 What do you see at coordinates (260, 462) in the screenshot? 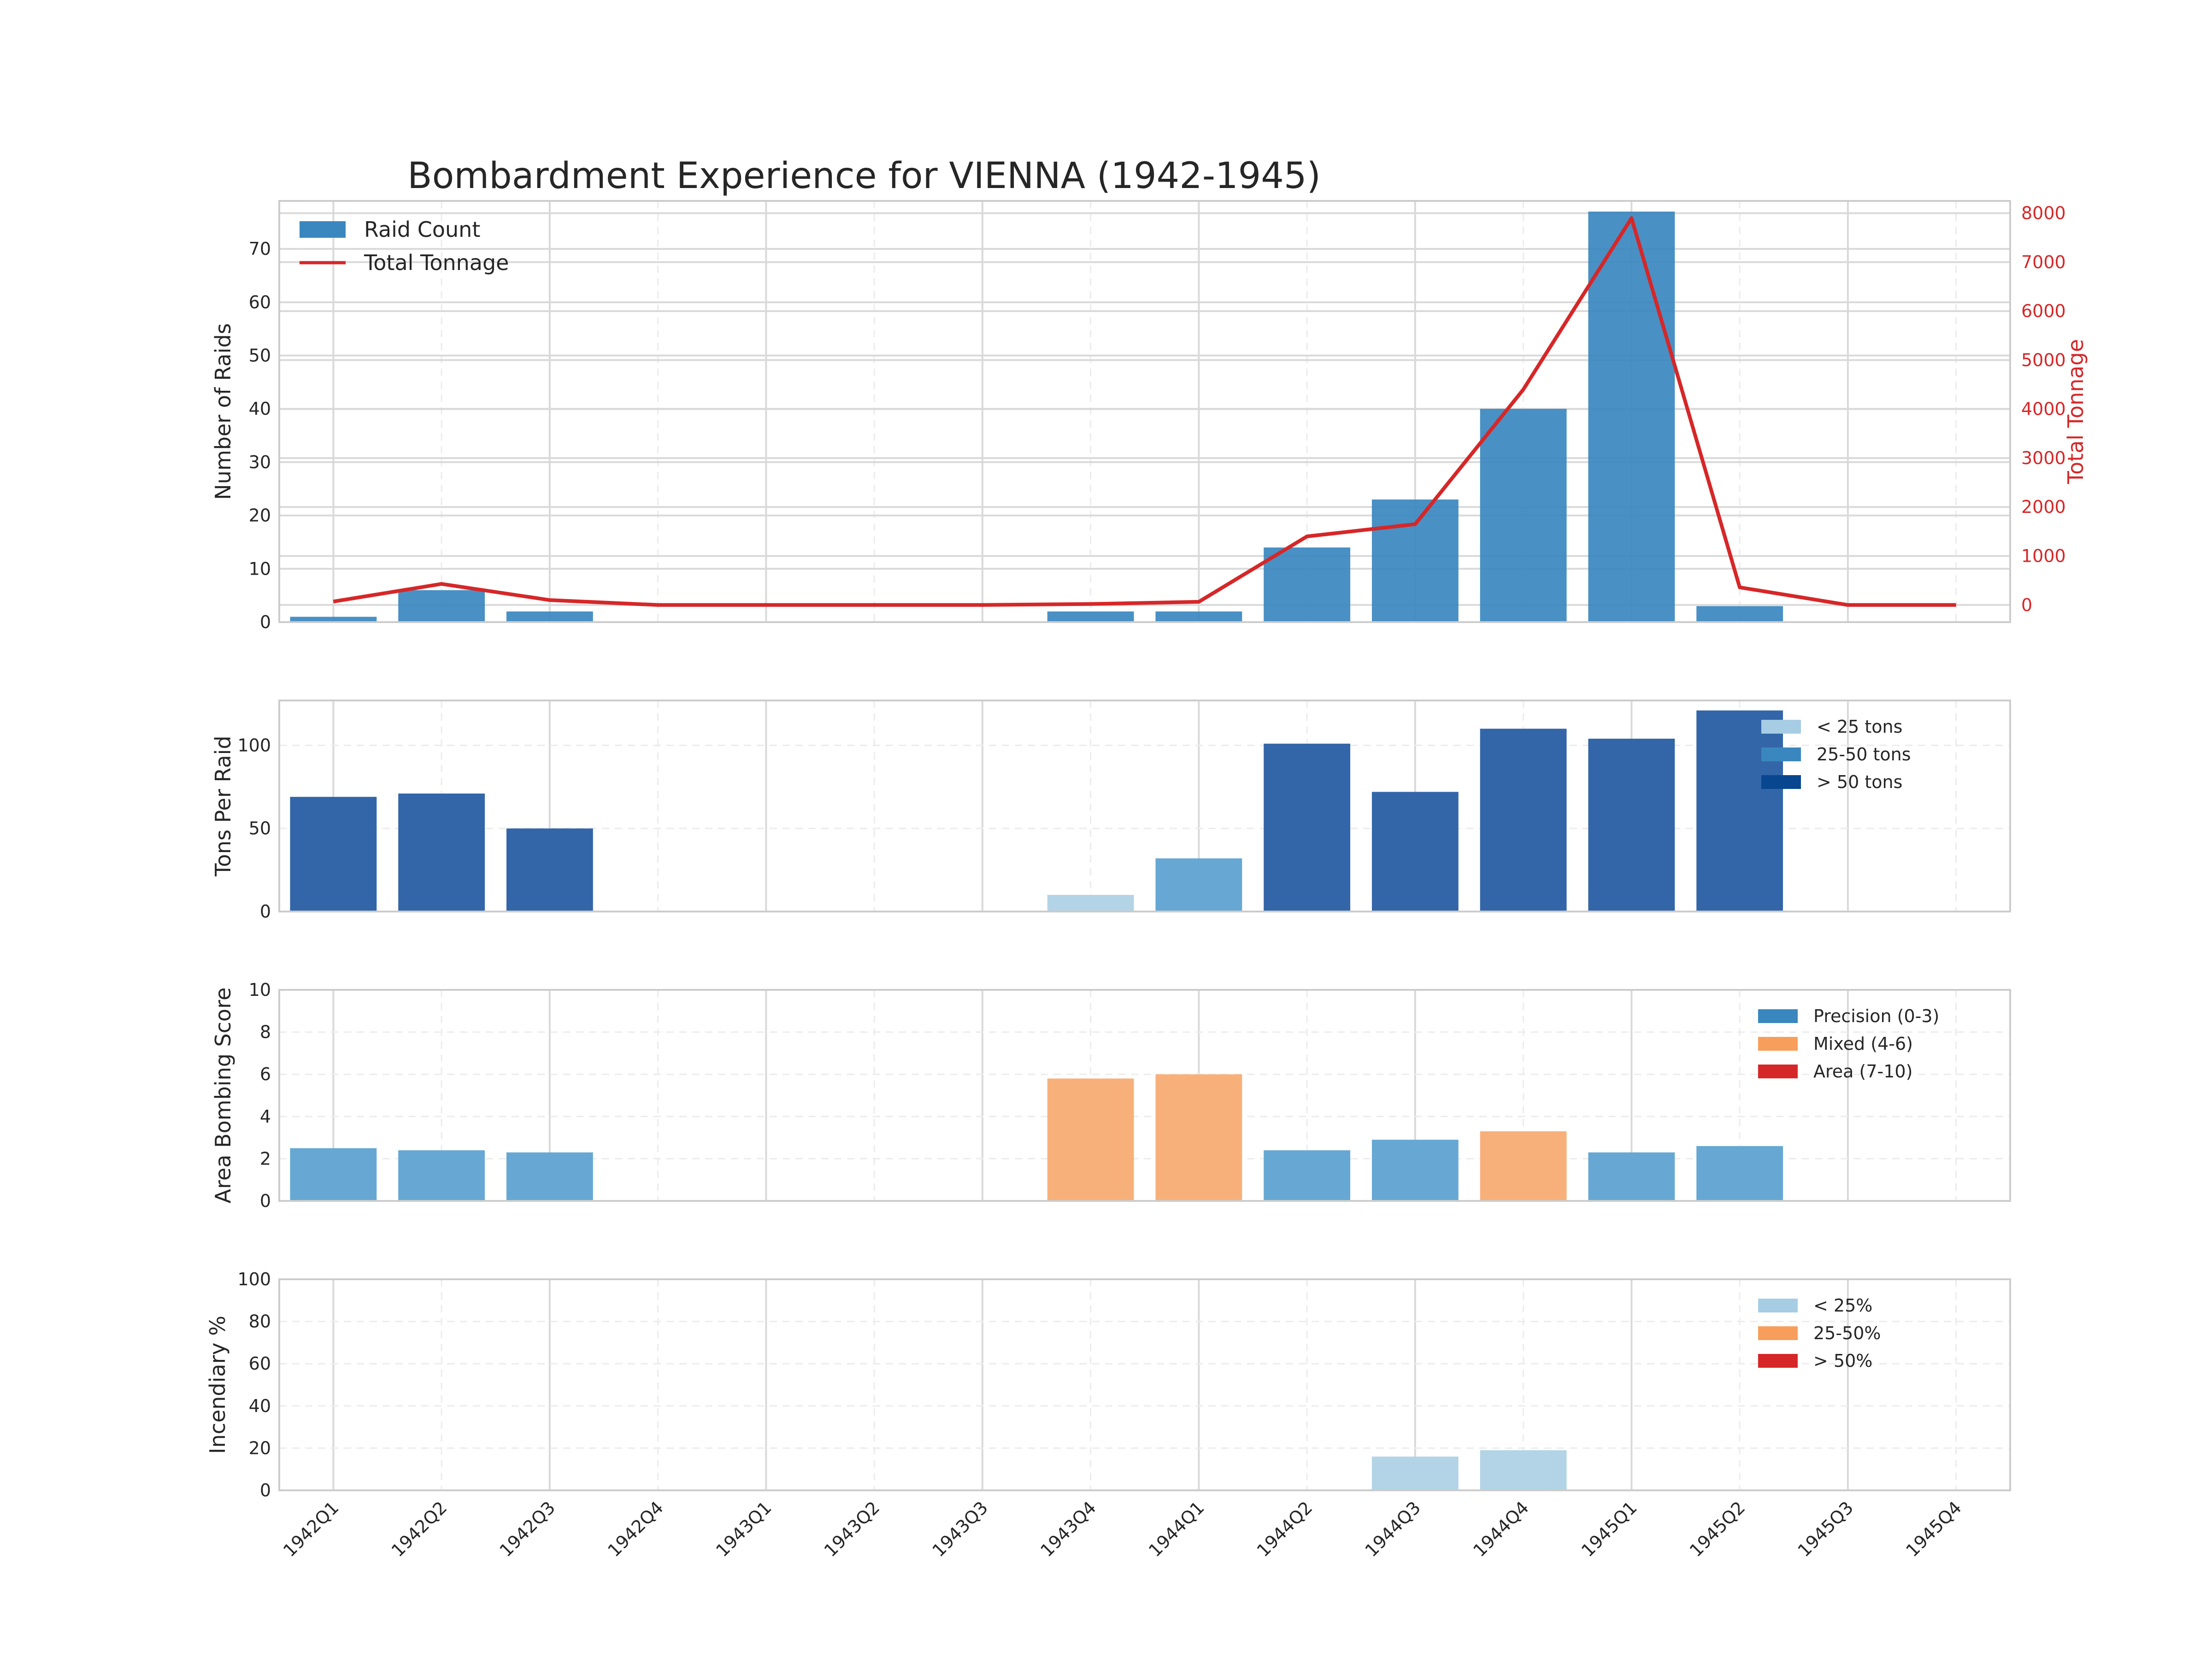
I see `y-tick-label: 30` at bounding box center [260, 462].